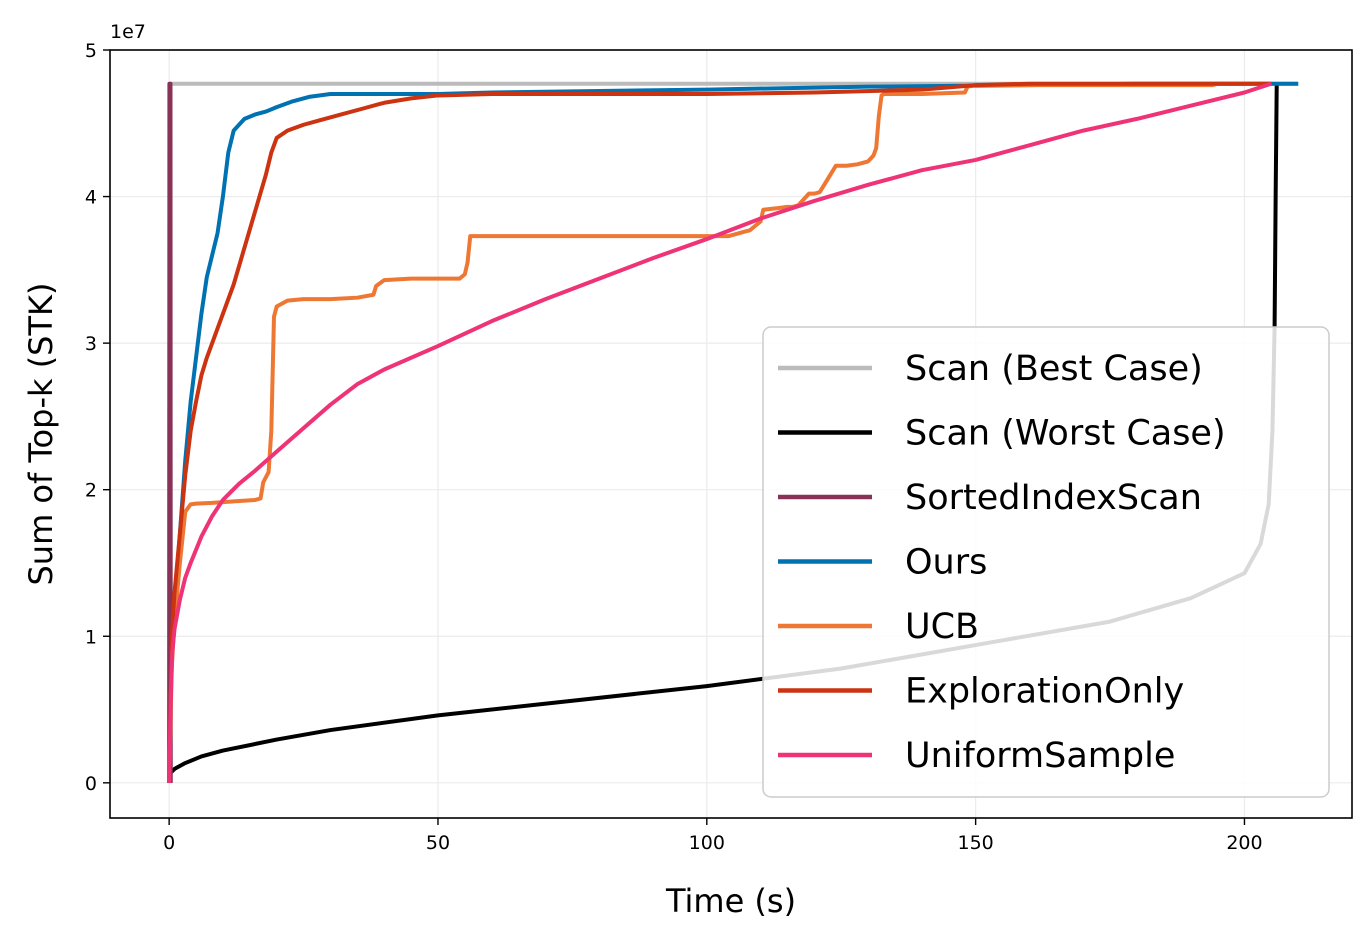 The width and height of the screenshot is (1371, 941). I want to click on x-tick-label: 100, so click(707, 843).